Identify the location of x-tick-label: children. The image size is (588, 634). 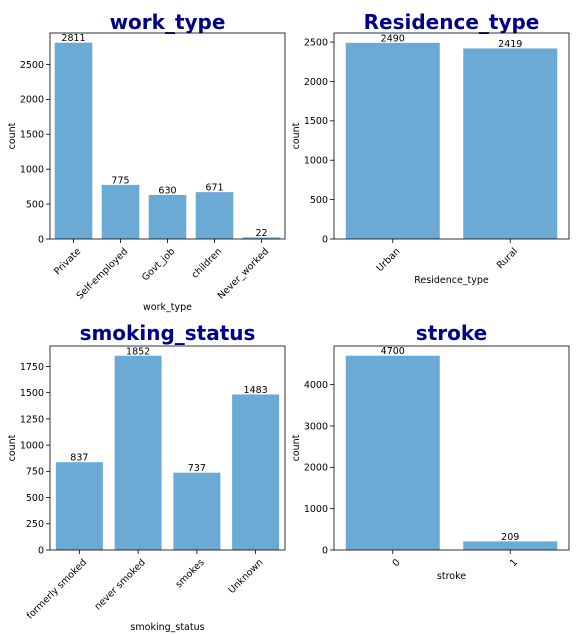
(207, 263).